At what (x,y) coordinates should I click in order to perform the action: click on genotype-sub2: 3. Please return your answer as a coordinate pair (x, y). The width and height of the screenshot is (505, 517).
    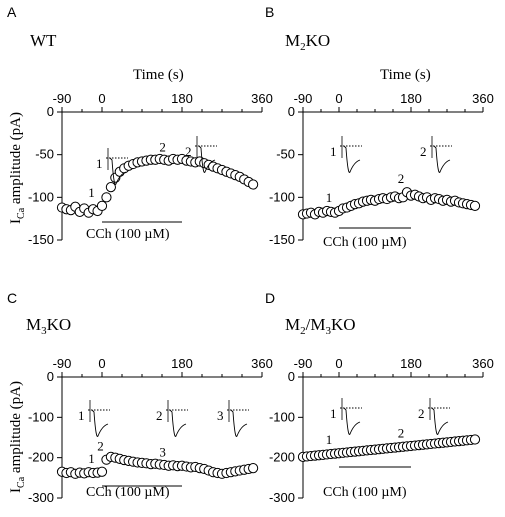
    Looking at the image, I should click on (328, 331).